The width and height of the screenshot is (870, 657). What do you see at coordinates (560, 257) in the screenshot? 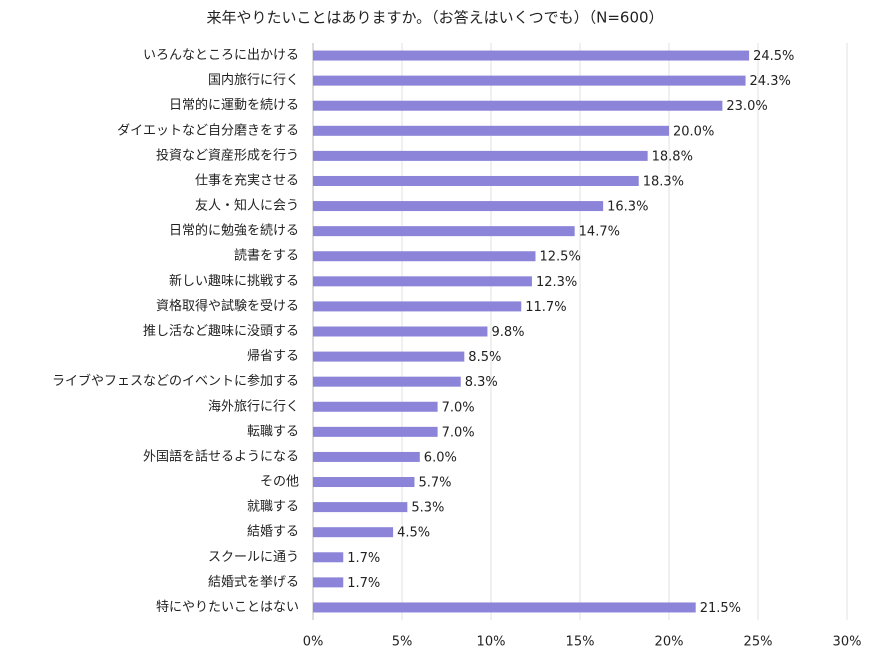
I see `value-label: 12.5%` at bounding box center [560, 257].